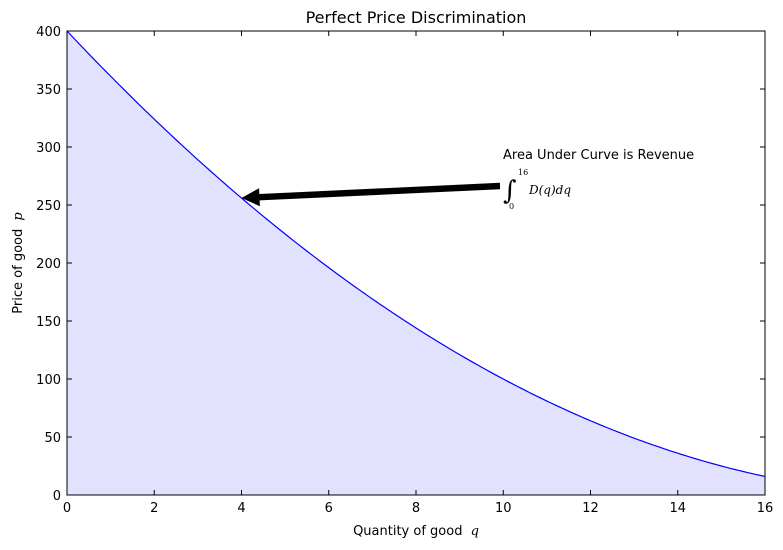 The image size is (783, 550). What do you see at coordinates (329, 508) in the screenshot?
I see `x-tick-label: 6` at bounding box center [329, 508].